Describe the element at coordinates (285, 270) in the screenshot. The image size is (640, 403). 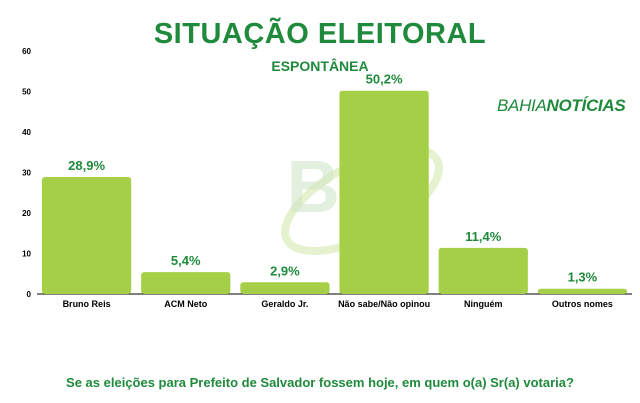
I see `data-label: 2,9%` at that location.